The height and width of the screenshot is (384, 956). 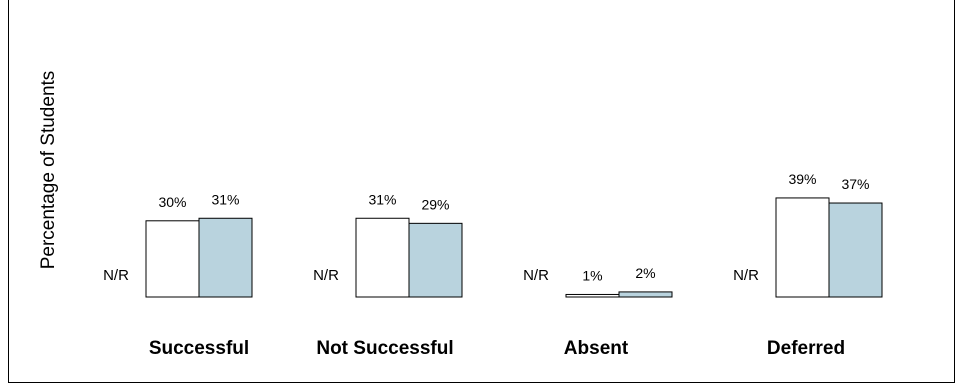 What do you see at coordinates (326, 275) in the screenshot?
I see `nr-label-not-successful: N/R` at bounding box center [326, 275].